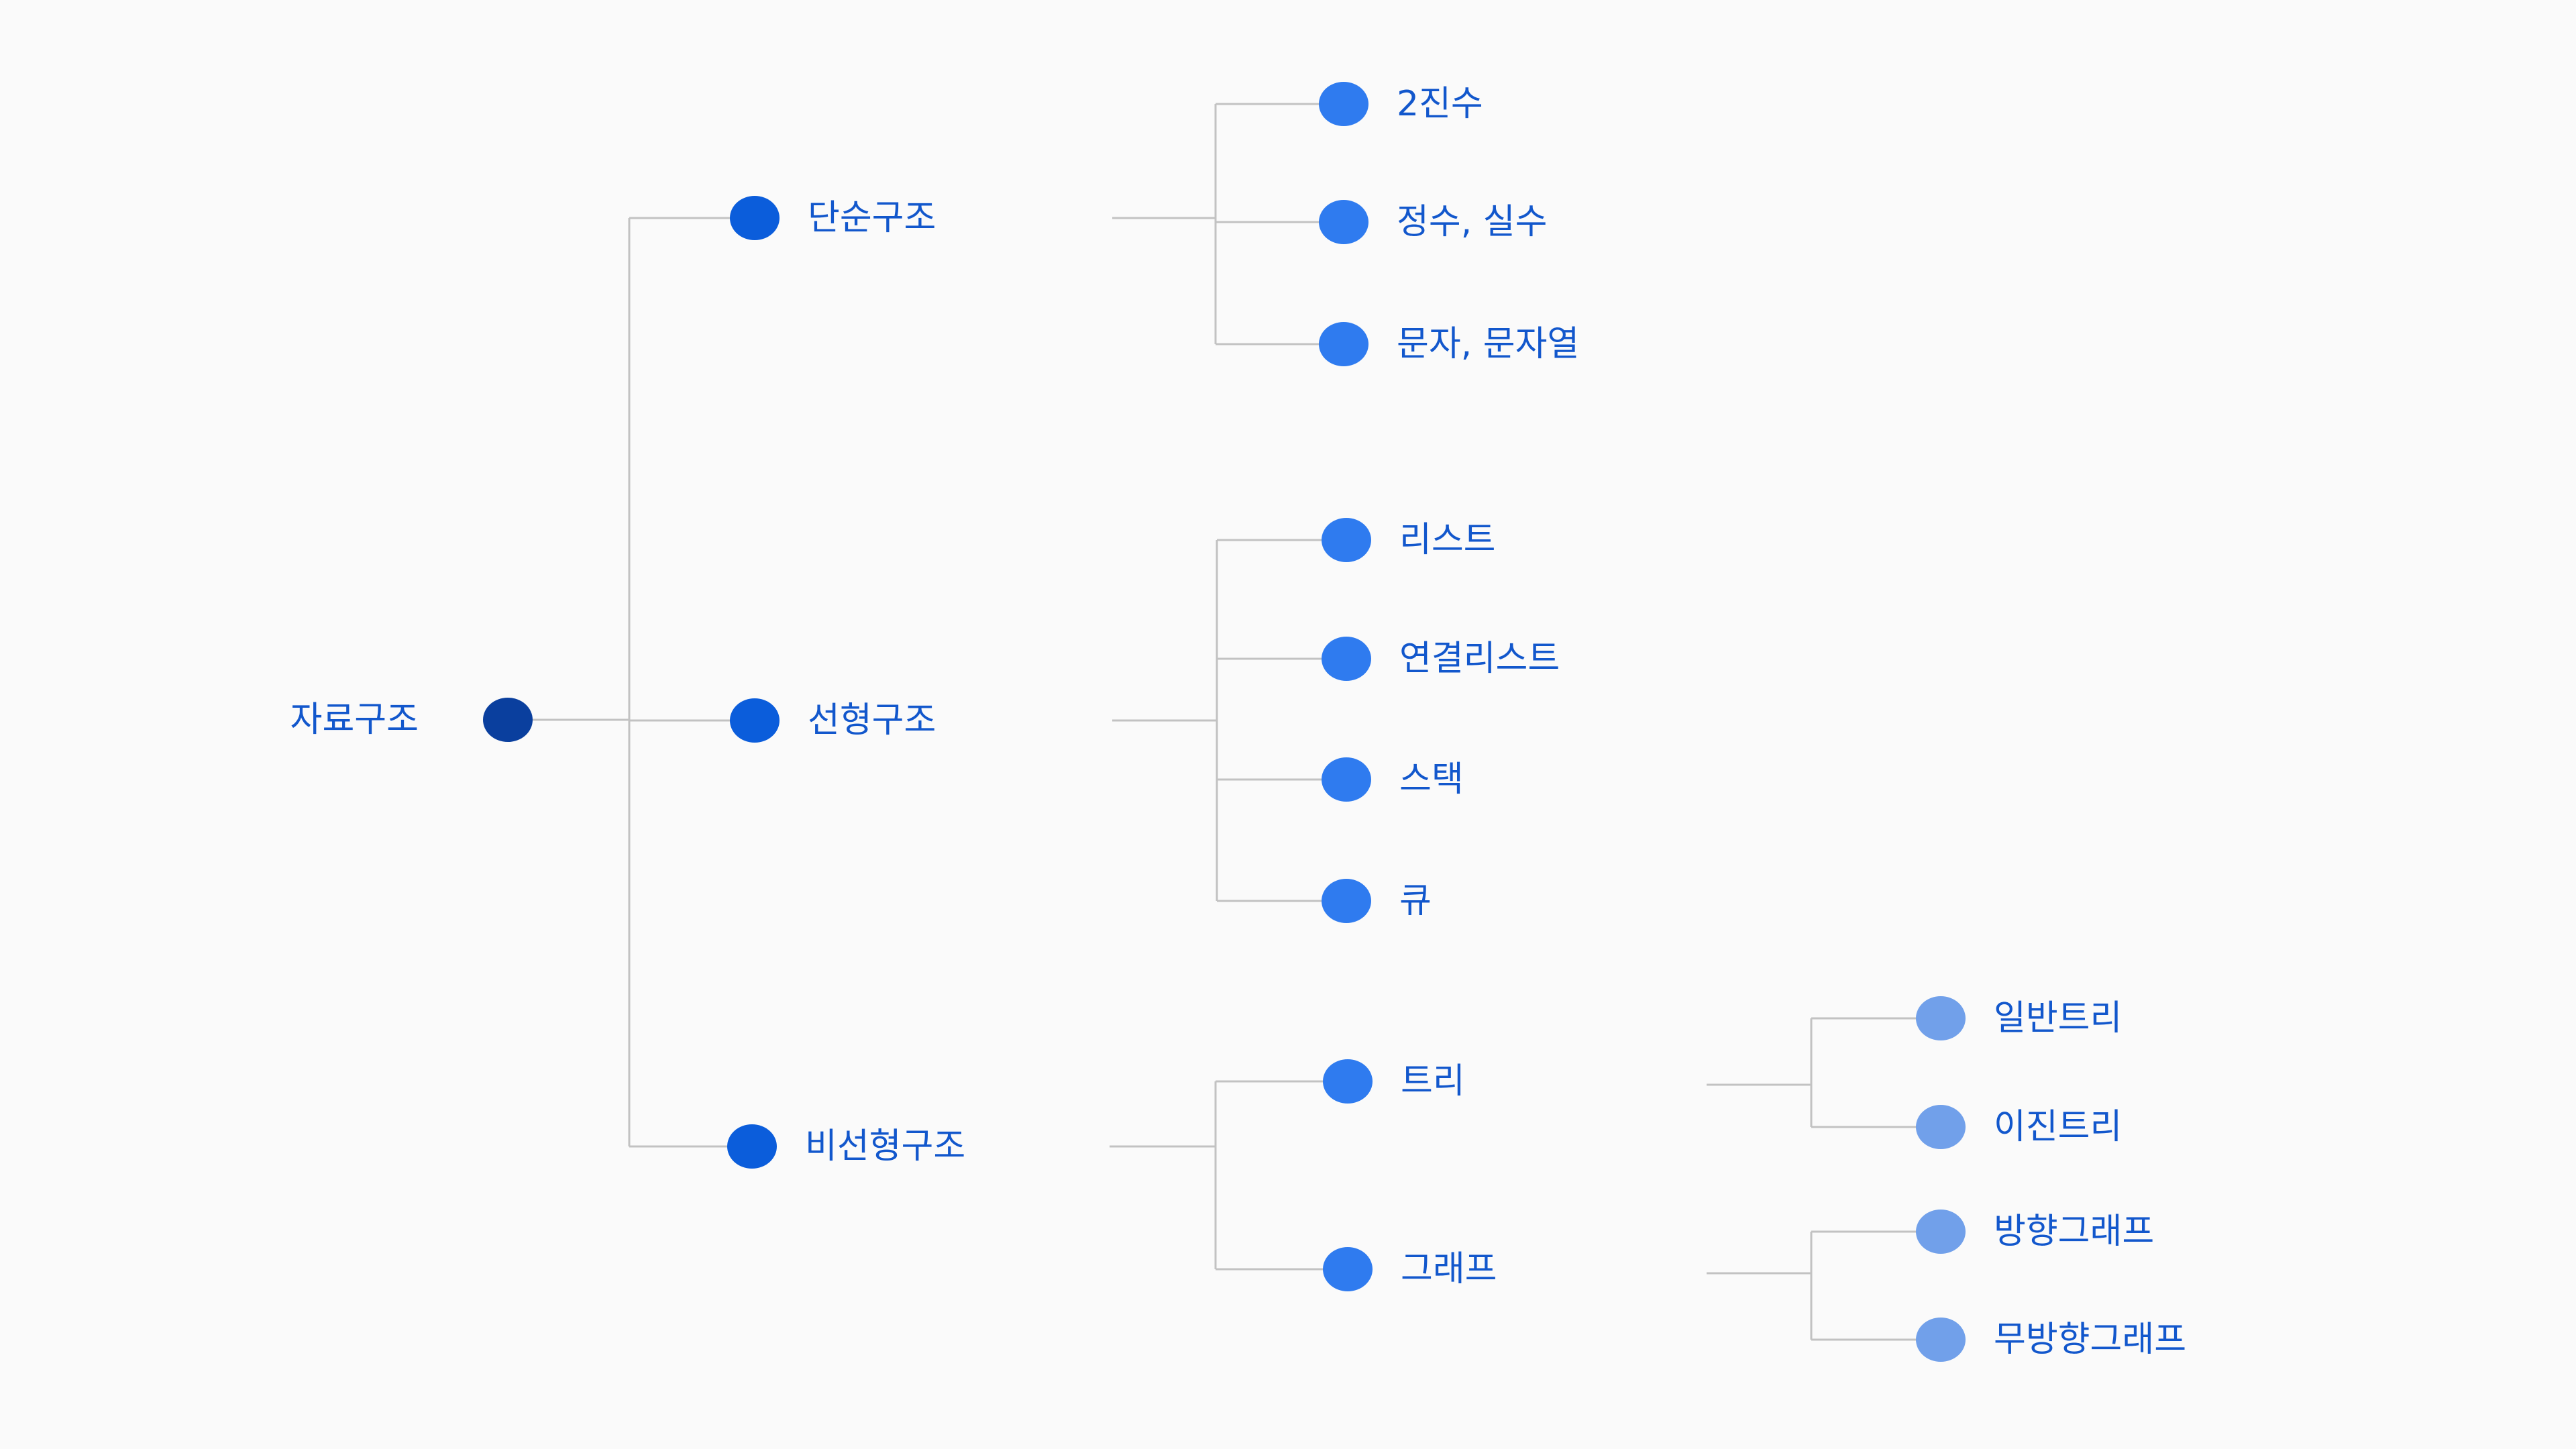 The width and height of the screenshot is (2576, 1449). I want to click on node-label: 선형구조, so click(872, 720).